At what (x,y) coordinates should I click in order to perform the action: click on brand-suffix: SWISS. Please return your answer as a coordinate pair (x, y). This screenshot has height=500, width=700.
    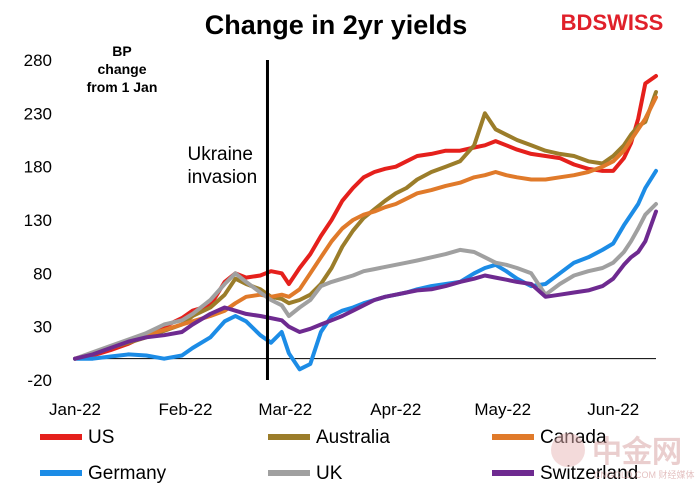
    Looking at the image, I should click on (627, 22).